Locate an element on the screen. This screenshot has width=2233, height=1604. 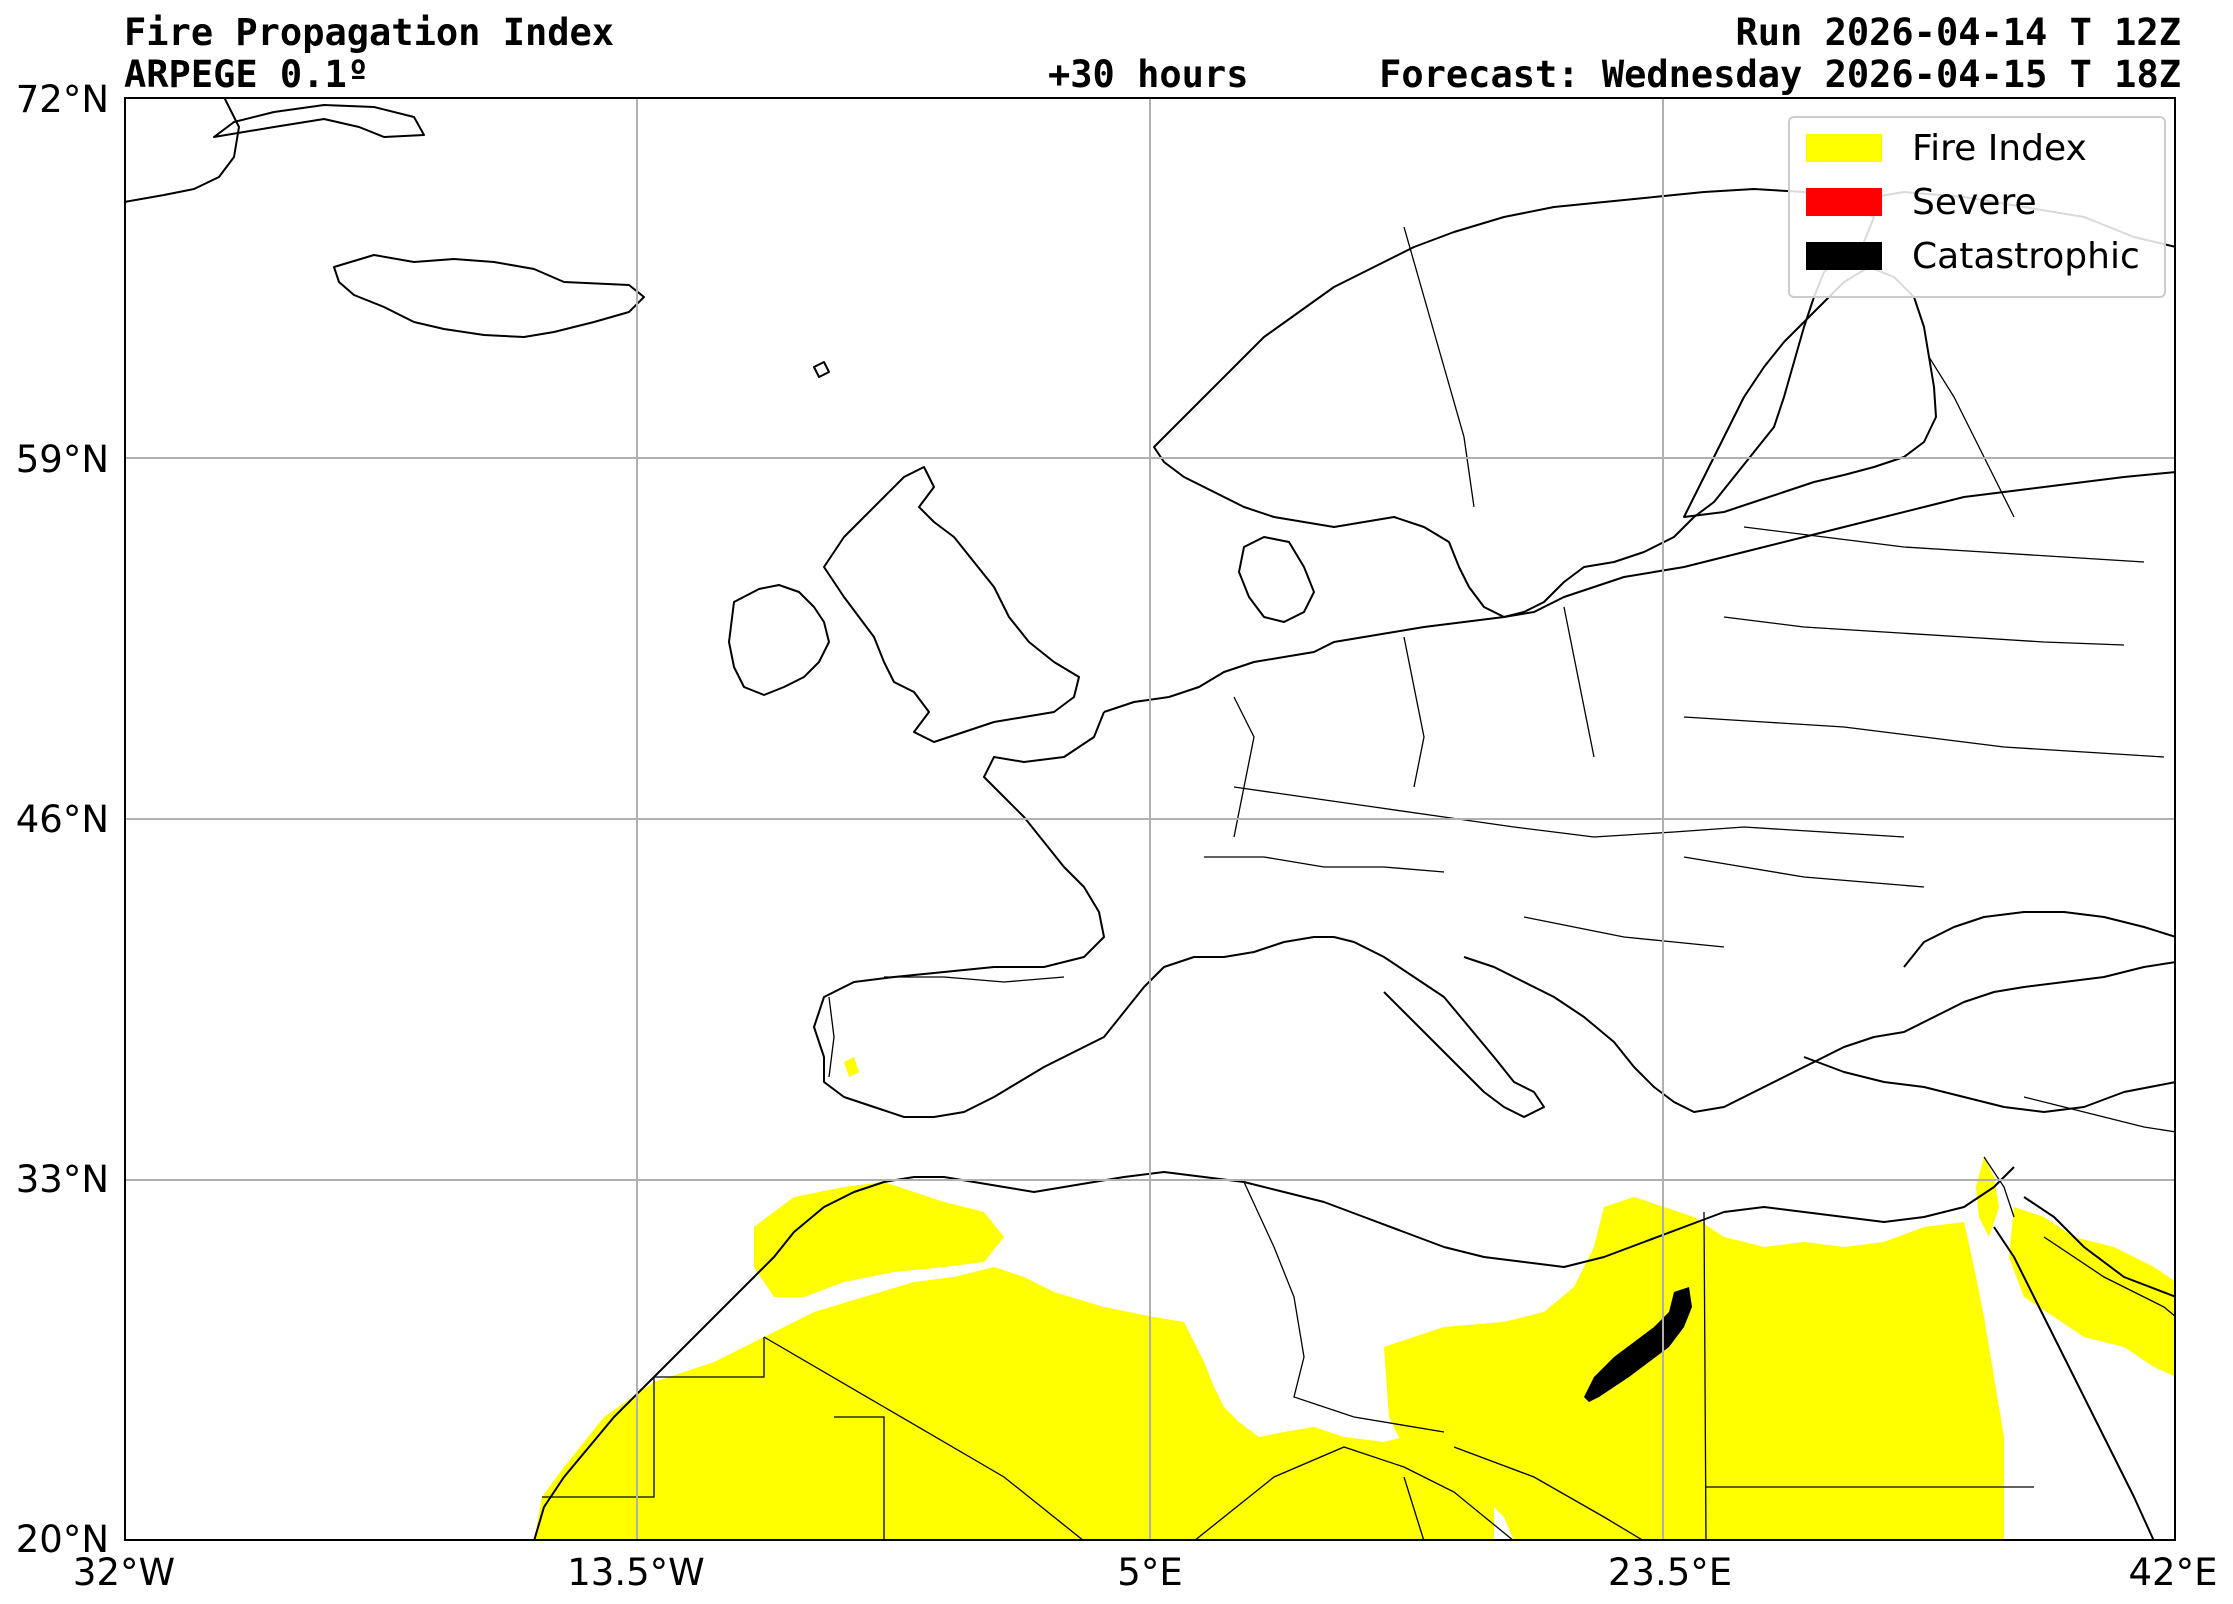
map-title: Fire Propagation Index is located at coordinates (369, 32).